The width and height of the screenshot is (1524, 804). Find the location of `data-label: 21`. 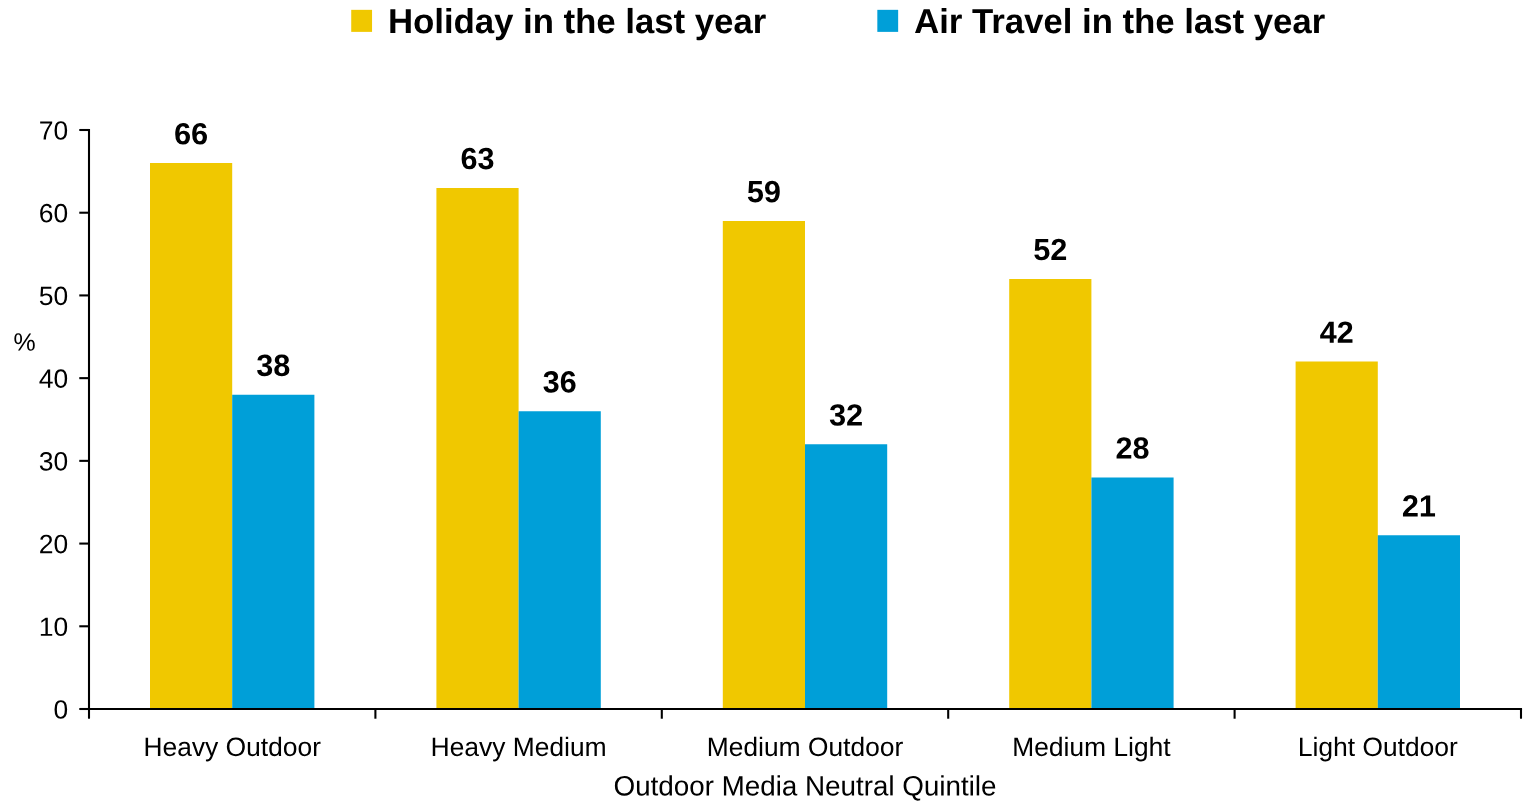

data-label: 21 is located at coordinates (1419, 506).